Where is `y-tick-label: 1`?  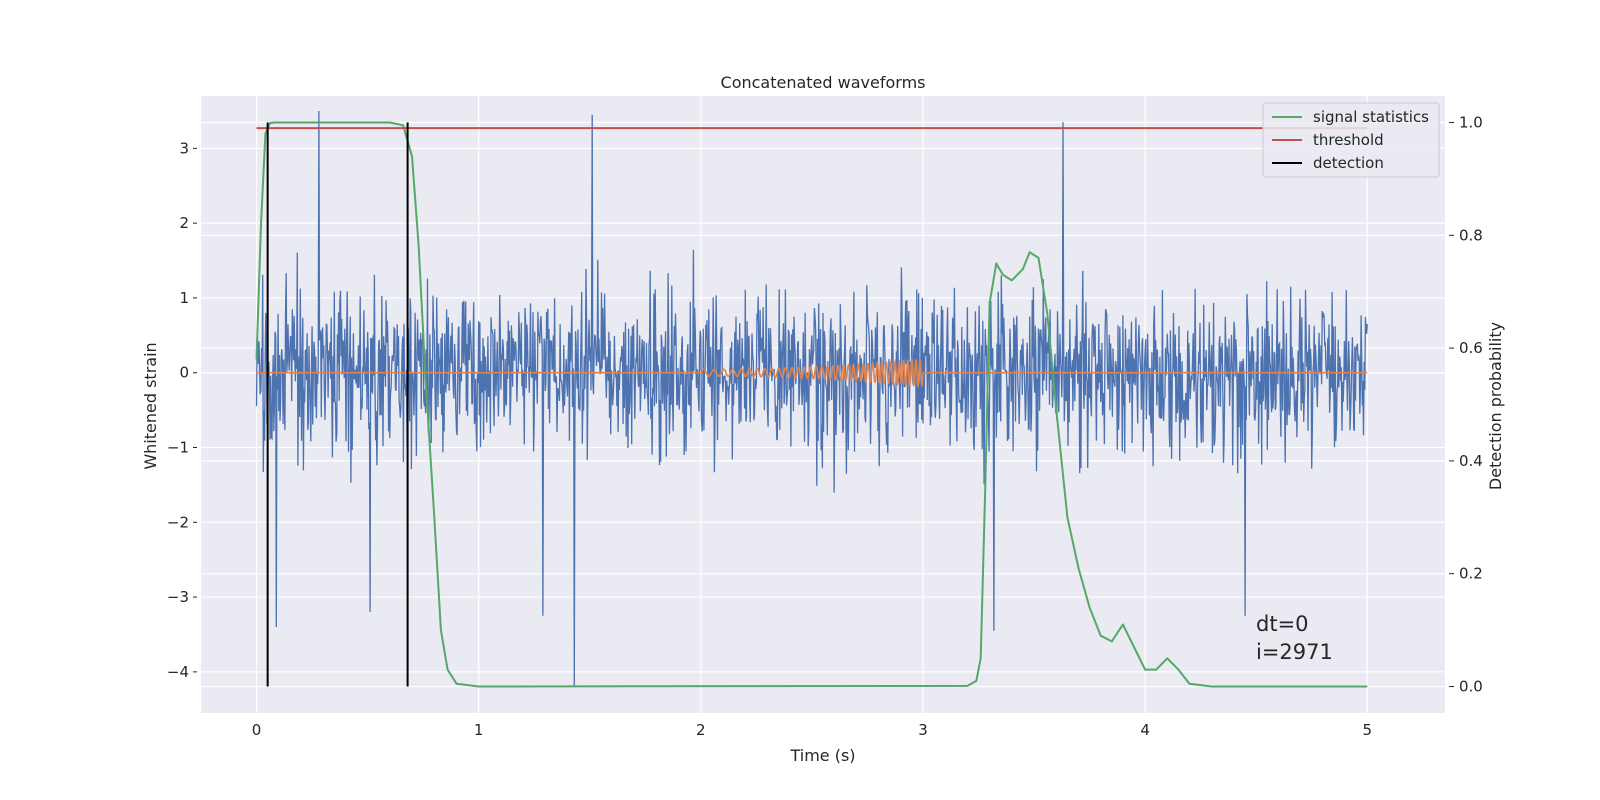 y-tick-label: 1 is located at coordinates (184, 298).